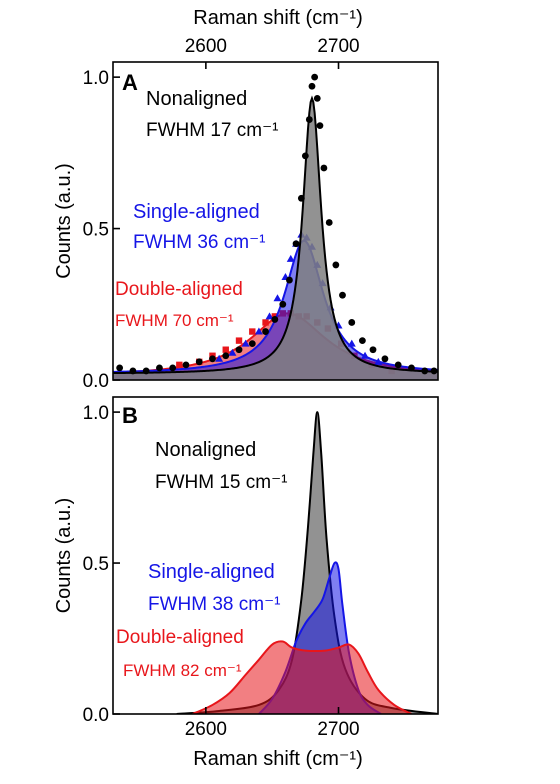  I want to click on single-aligned-fwhm-label: FWHM 38 cm⁻¹, so click(214, 604).